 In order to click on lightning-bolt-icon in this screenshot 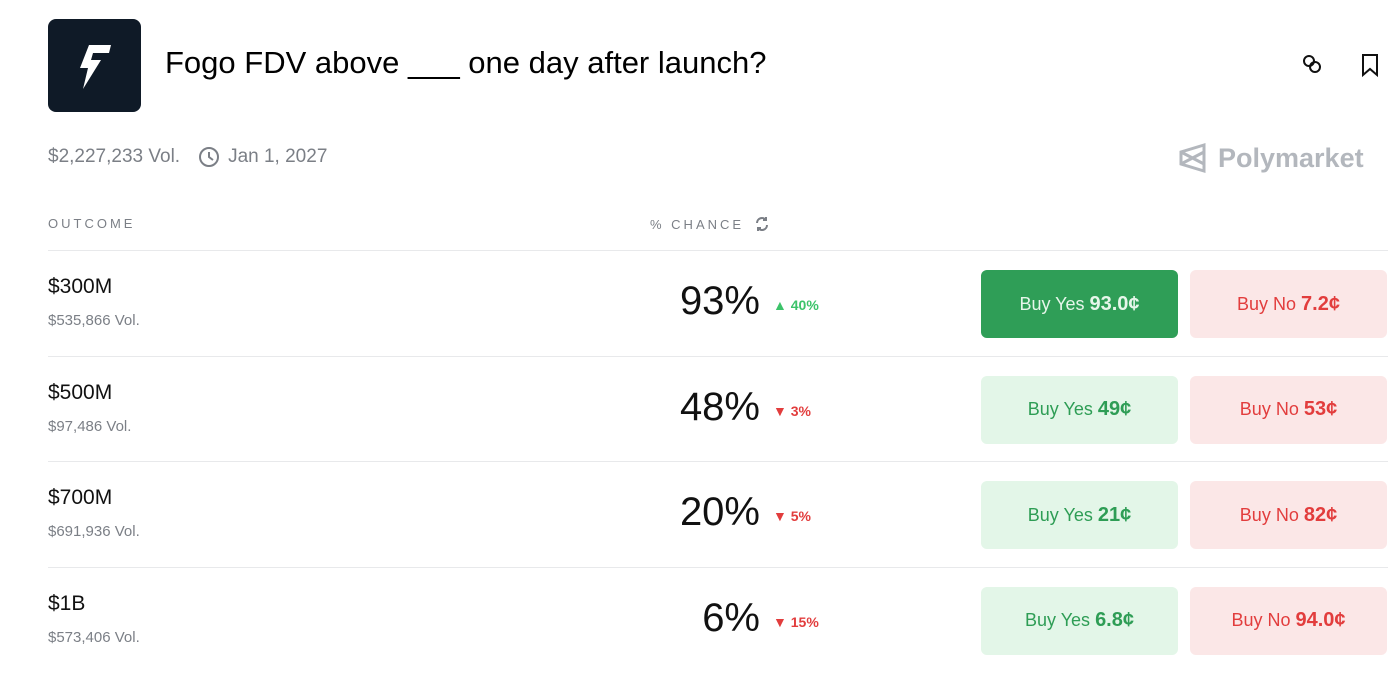, I will do `click(95, 66)`.